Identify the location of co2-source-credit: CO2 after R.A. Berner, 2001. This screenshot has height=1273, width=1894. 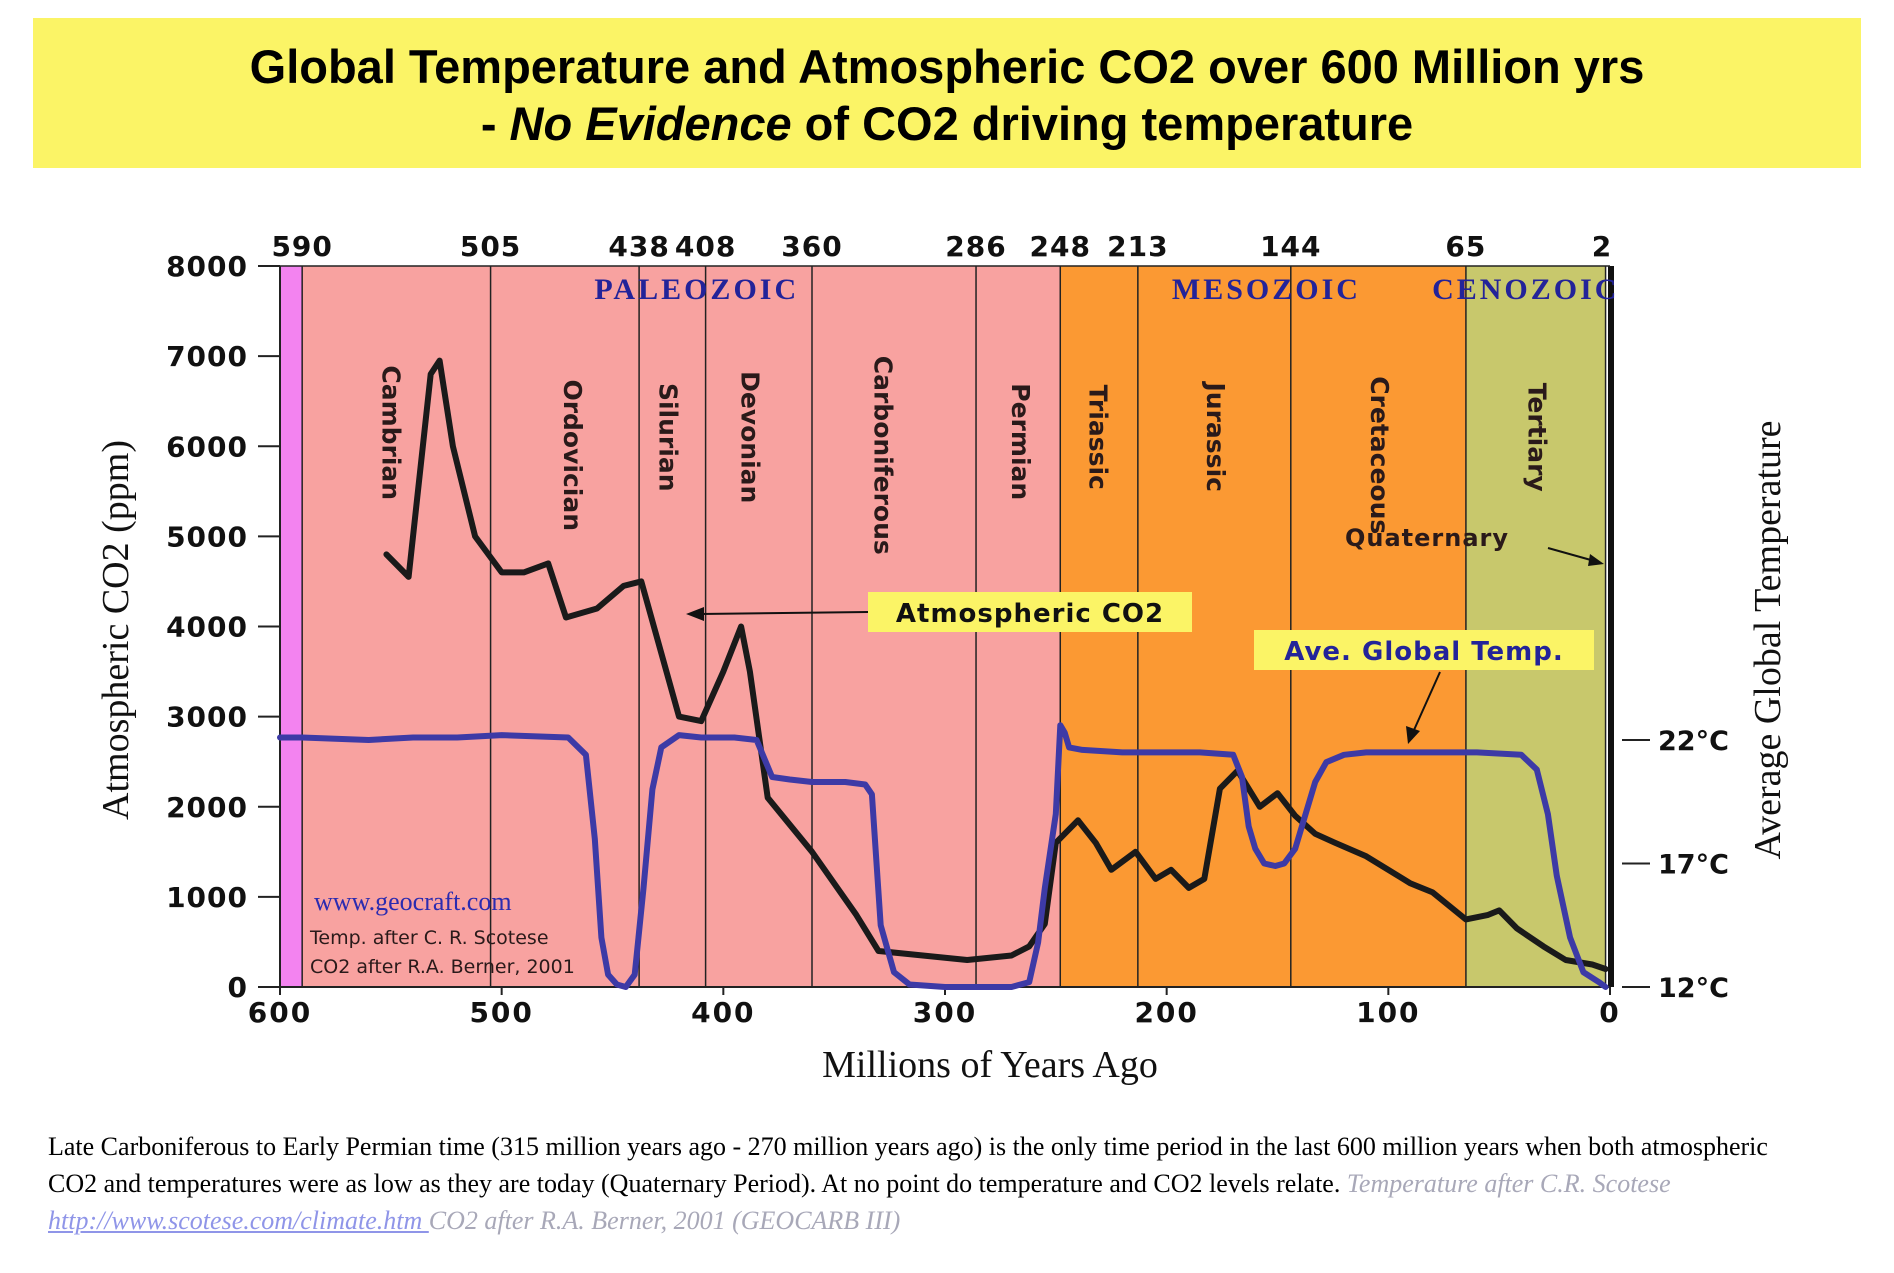
(442, 967).